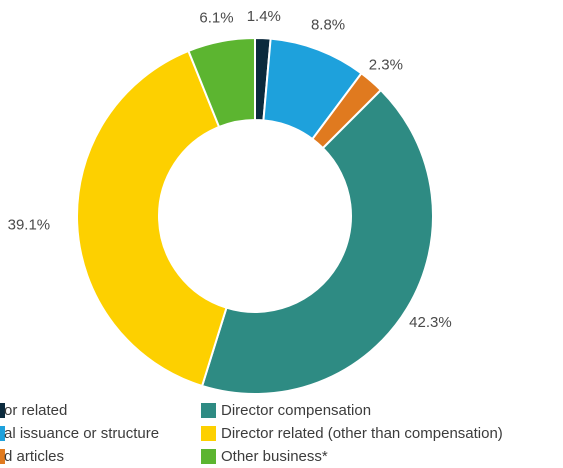  What do you see at coordinates (221, 82) in the screenshot?
I see `slice-other-business` at bounding box center [221, 82].